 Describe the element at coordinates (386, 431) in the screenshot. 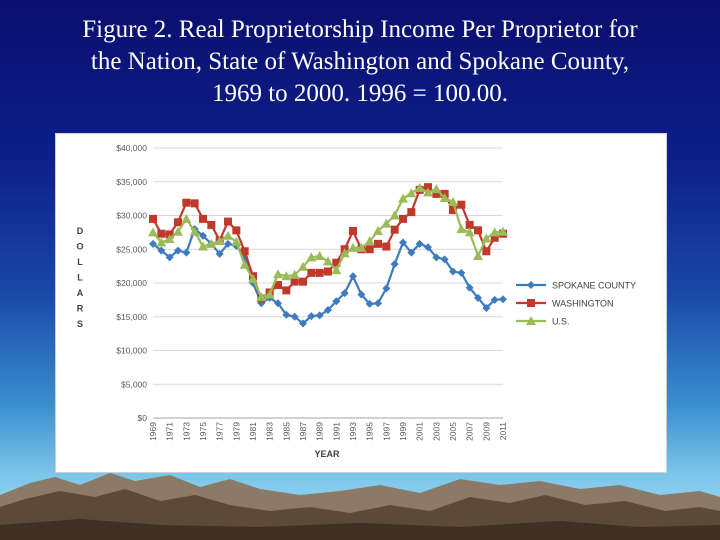

I see `x-tick-label: 1997` at that location.